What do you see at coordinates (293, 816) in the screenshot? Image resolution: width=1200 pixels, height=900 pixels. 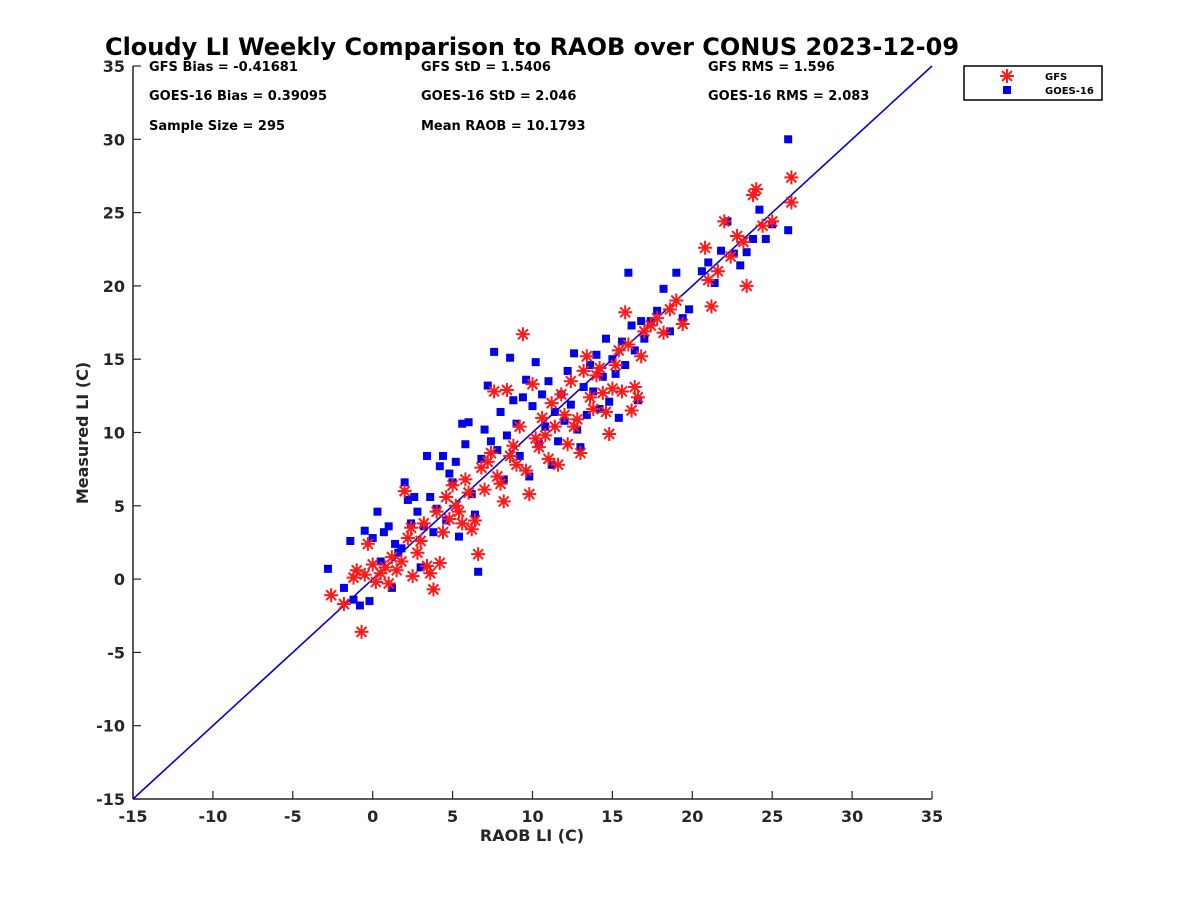 I see `x-tick-label: -5` at bounding box center [293, 816].